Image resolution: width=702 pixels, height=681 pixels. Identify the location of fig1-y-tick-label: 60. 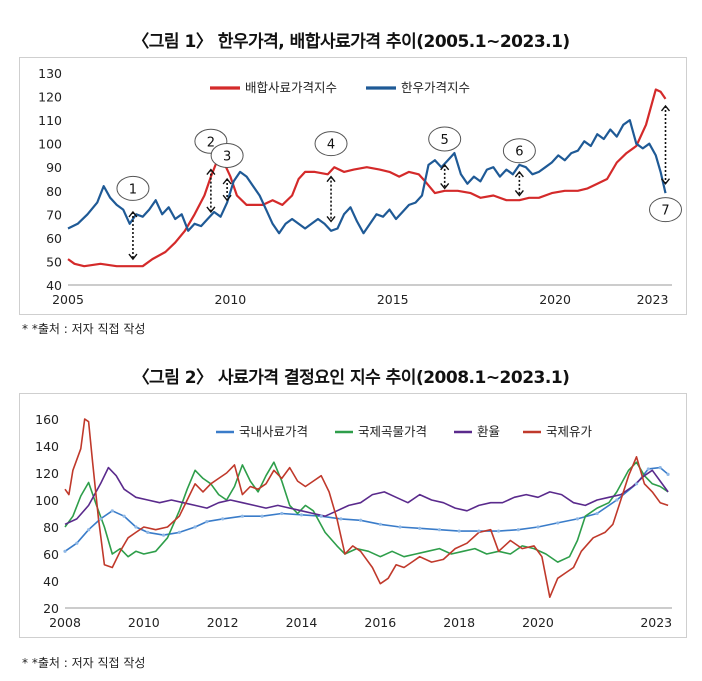
(54, 238).